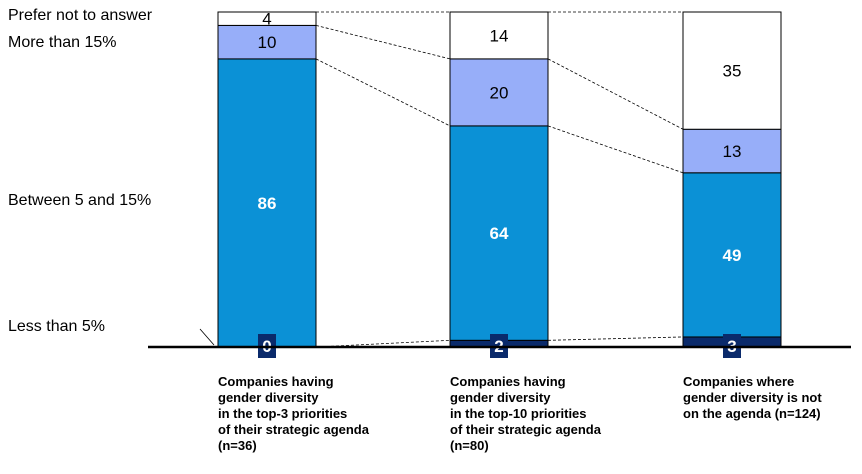 Image resolution: width=862 pixels, height=474 pixels. I want to click on value-label: 35, so click(732, 71).